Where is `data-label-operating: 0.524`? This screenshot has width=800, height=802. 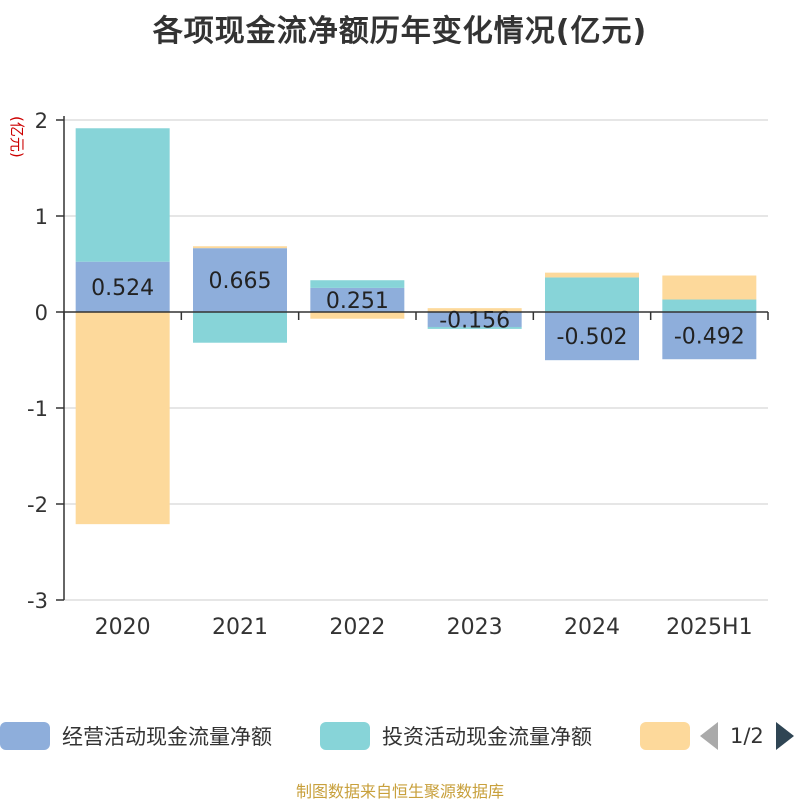 data-label-operating: 0.524 is located at coordinates (122, 288).